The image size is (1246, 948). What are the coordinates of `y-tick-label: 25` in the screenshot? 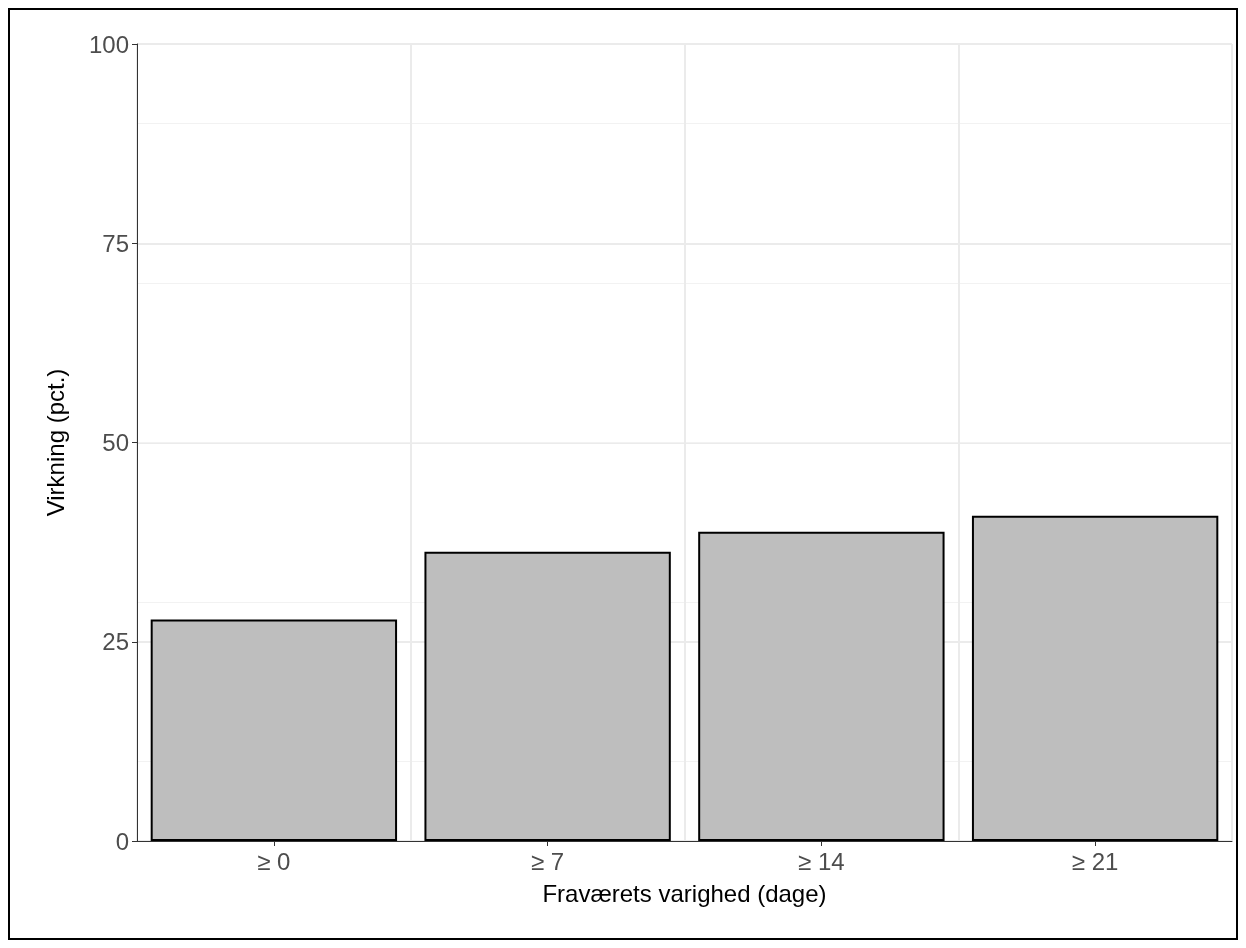 It's located at (115, 642).